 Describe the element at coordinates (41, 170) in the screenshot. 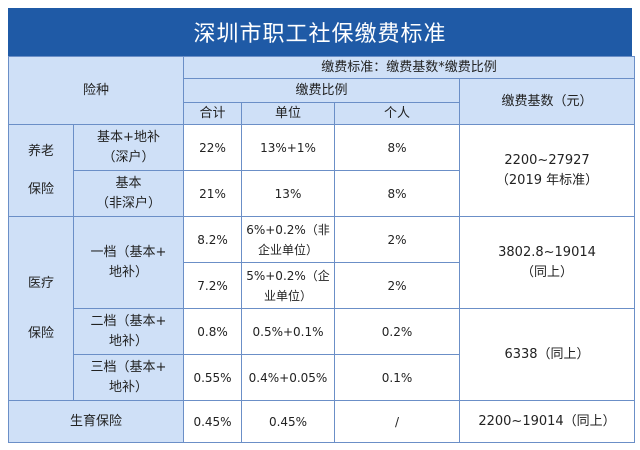

I see `pension-label: 养老 保险` at that location.